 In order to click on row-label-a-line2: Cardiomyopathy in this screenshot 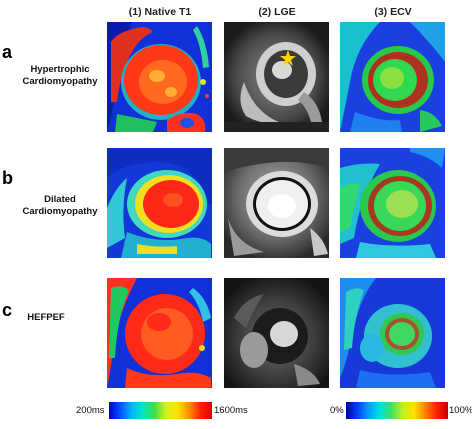, I will do `click(60, 81)`.